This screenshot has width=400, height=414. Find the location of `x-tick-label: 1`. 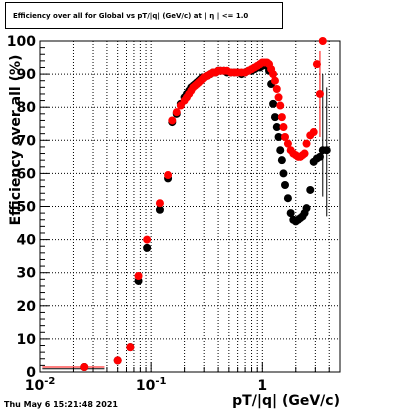

x-tick-label: 1 is located at coordinates (262, 386).